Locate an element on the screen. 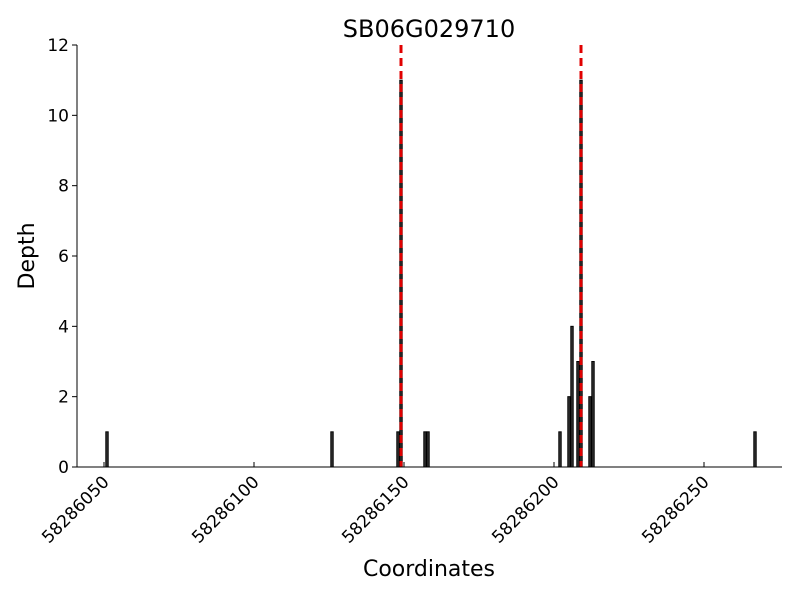 The width and height of the screenshot is (800, 600). y-tick-label: 2 is located at coordinates (63, 398).